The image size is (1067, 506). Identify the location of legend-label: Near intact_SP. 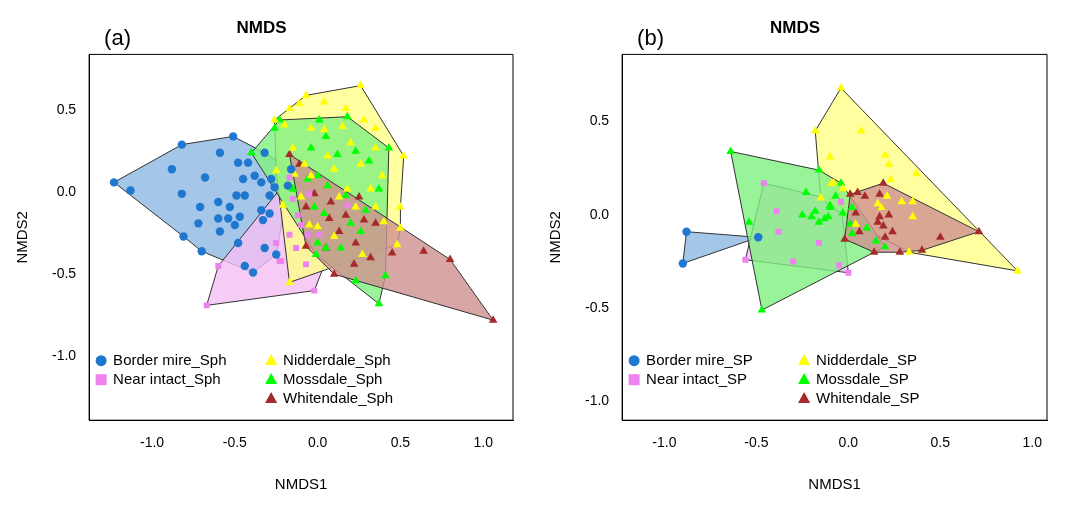
(697, 378).